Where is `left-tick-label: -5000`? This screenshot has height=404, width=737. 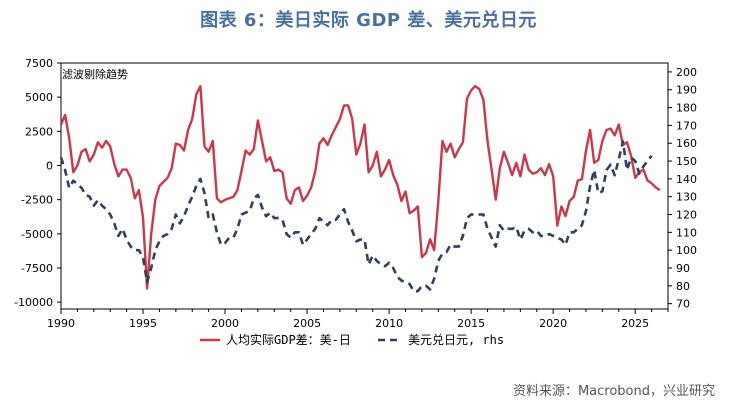 left-tick-label: -5000 is located at coordinates (37, 234).